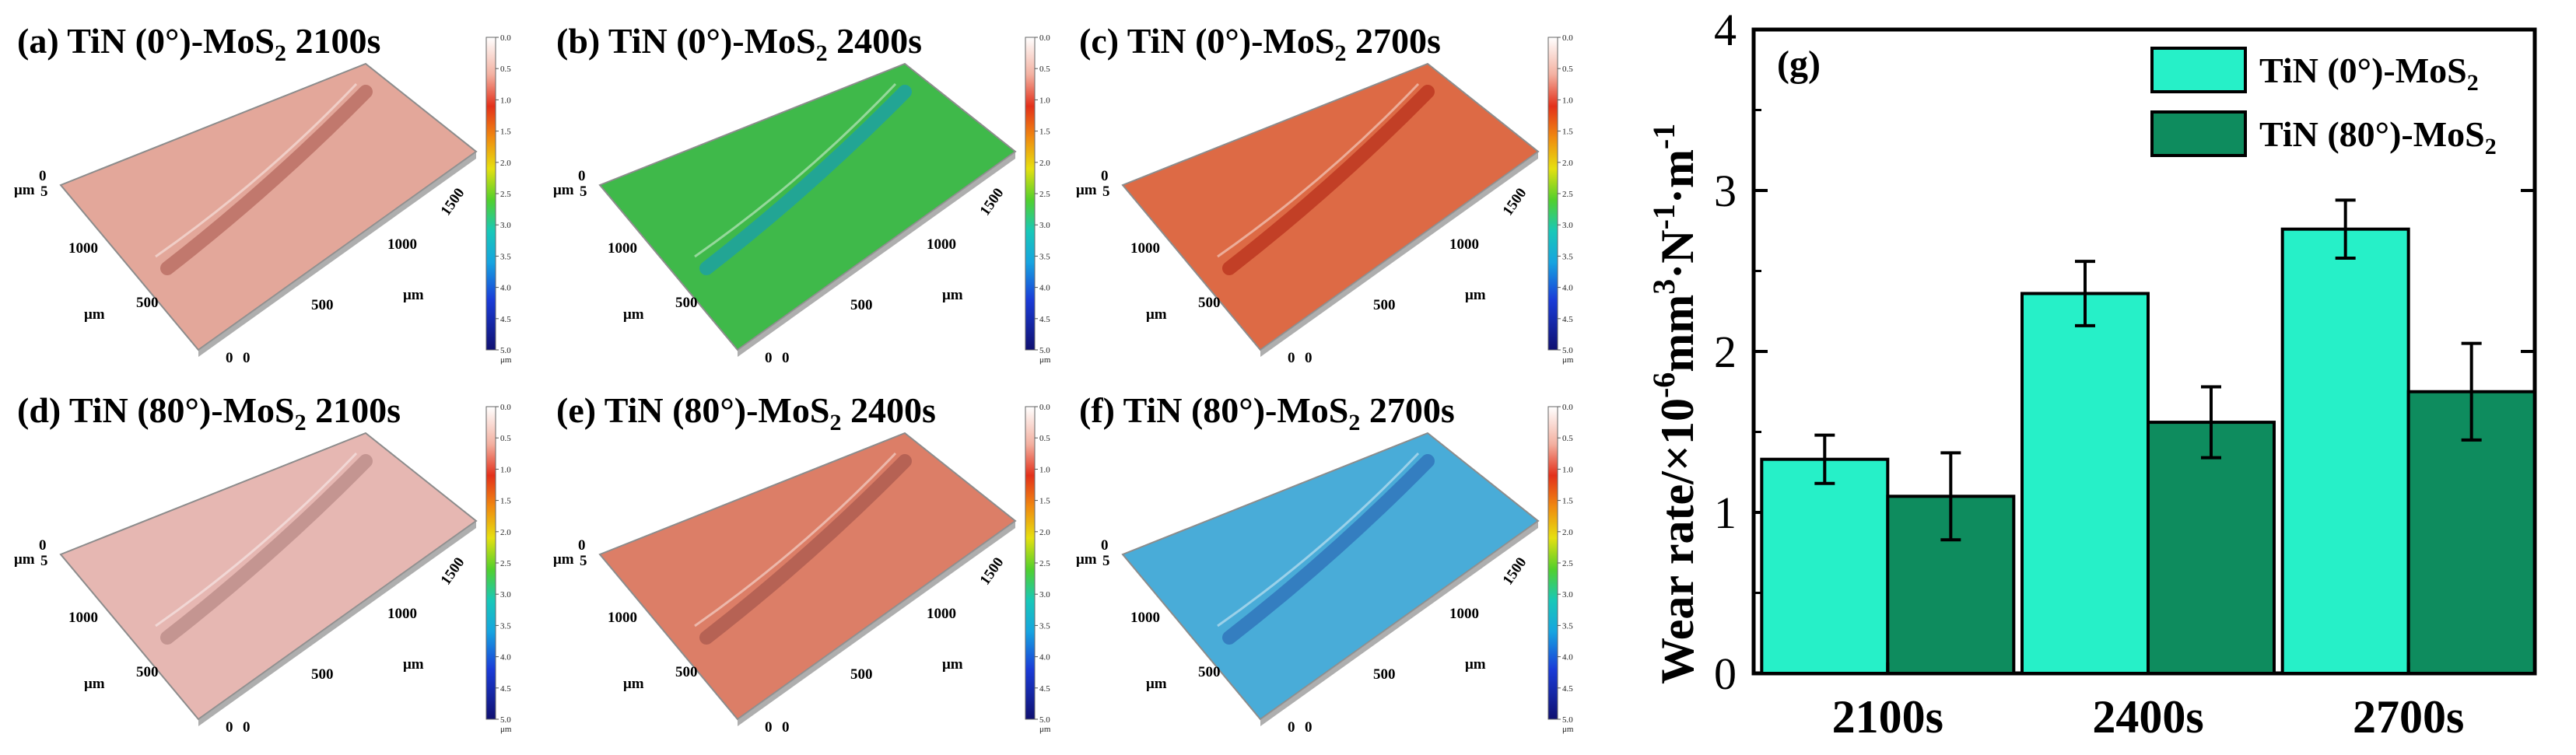 The height and width of the screenshot is (755, 2576). Describe the element at coordinates (807, 576) in the screenshot. I see `surface-map` at that location.